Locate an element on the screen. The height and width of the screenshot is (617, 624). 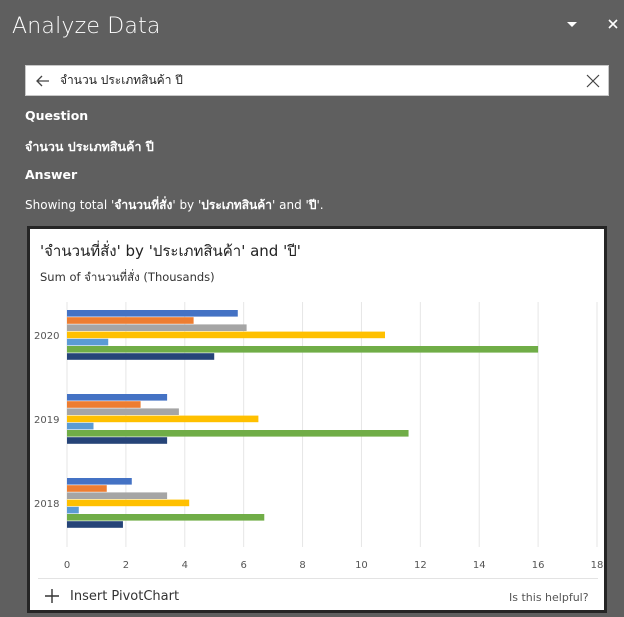
answer-prefix: Showing total ' is located at coordinates (70, 205).